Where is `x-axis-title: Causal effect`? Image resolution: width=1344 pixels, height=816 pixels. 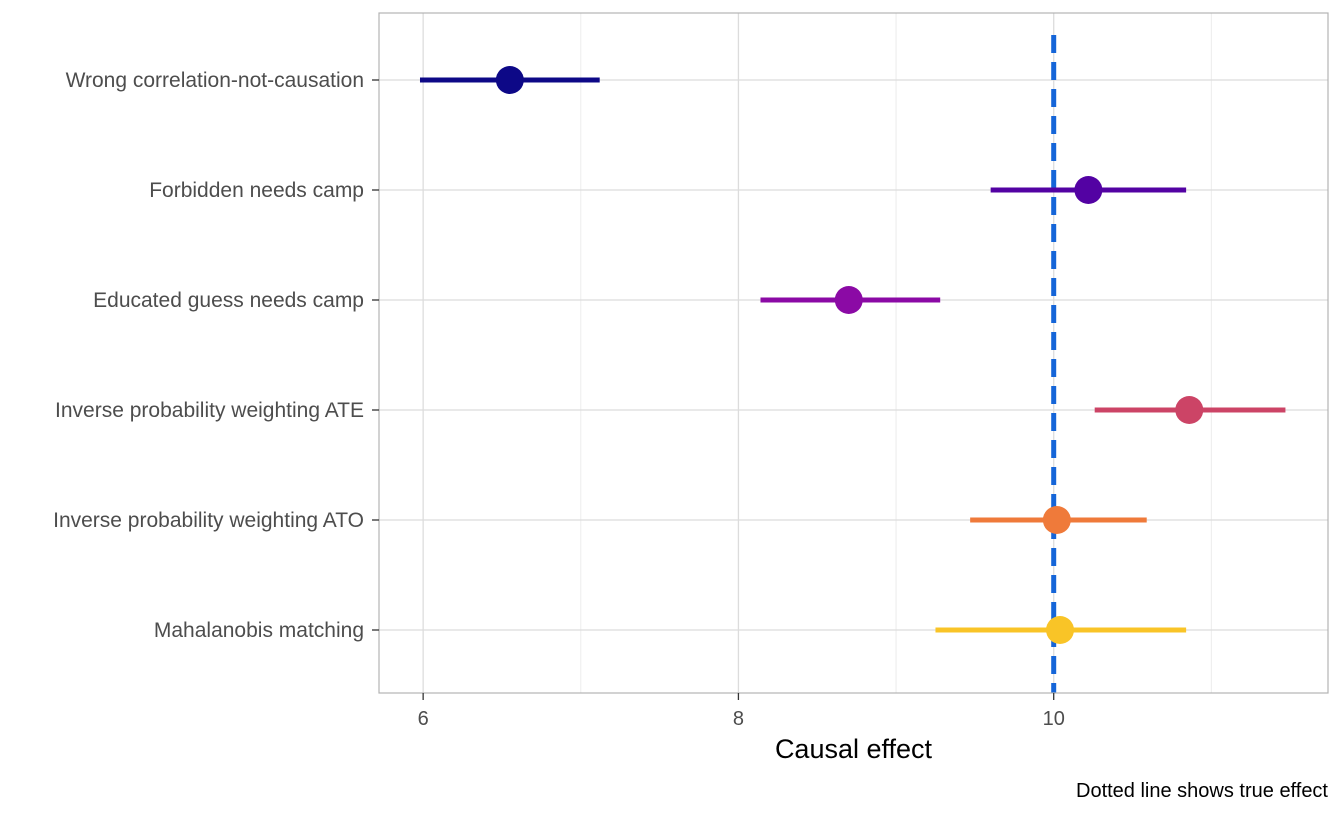
x-axis-title: Causal effect is located at coordinates (854, 749).